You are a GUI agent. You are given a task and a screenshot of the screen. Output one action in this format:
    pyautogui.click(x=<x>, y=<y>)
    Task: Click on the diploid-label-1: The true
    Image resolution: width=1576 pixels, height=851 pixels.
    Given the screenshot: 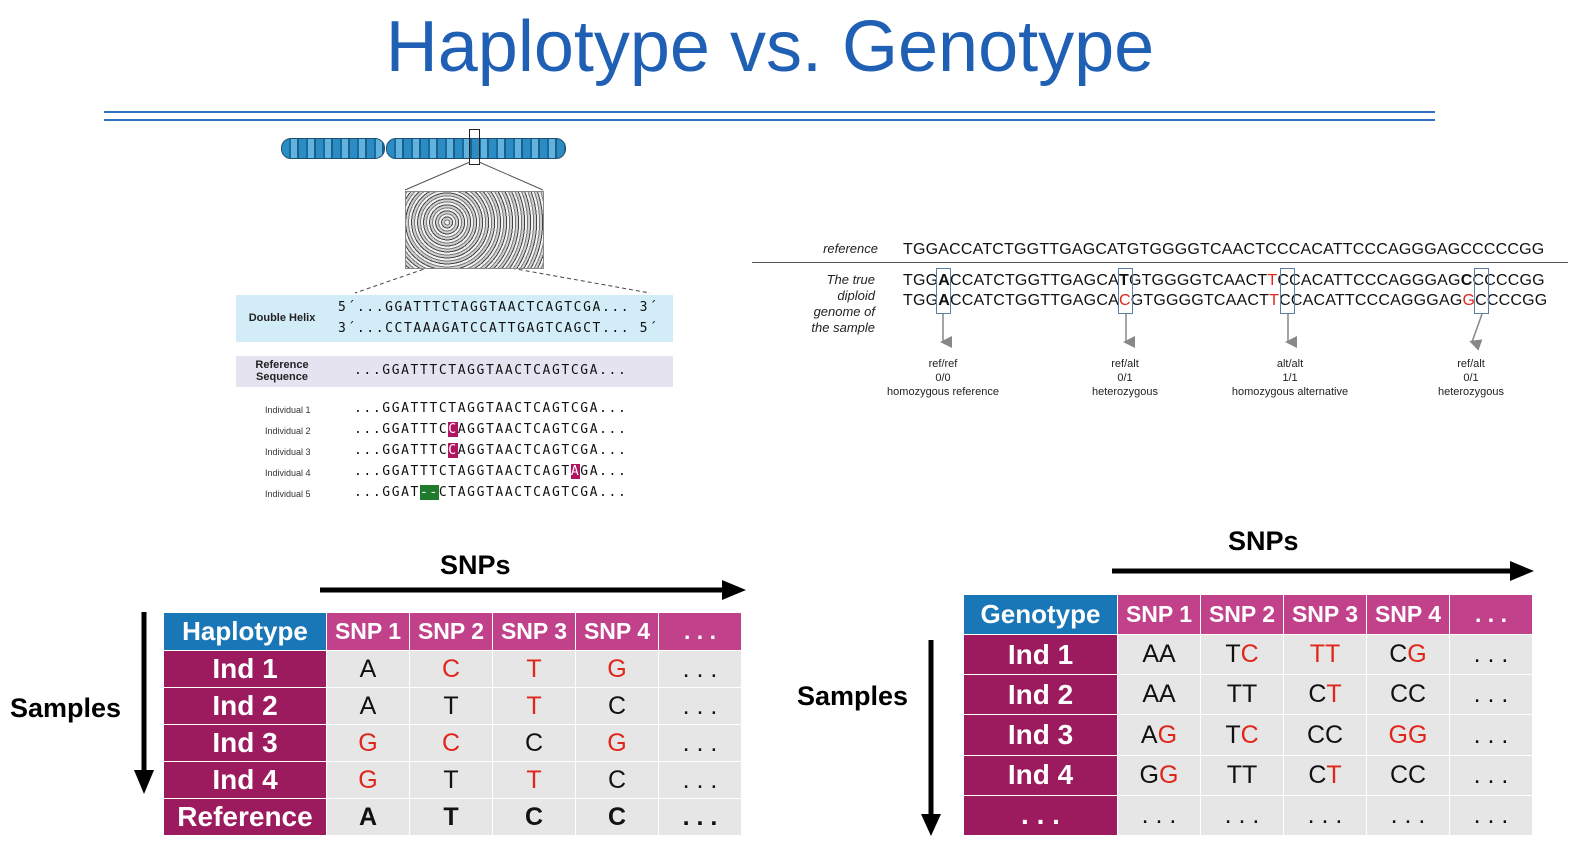 What is the action you would take?
    pyautogui.click(x=850, y=279)
    